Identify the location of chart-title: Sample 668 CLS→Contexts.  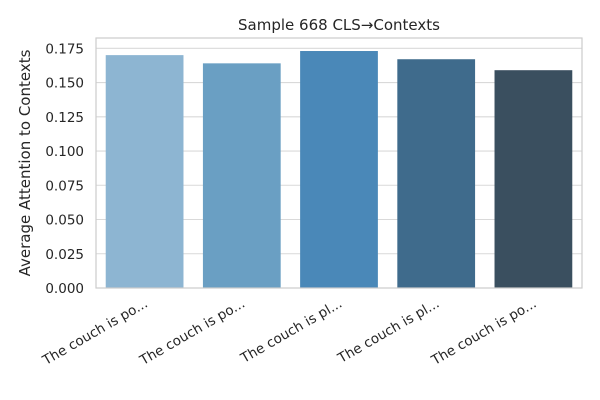
(339, 25).